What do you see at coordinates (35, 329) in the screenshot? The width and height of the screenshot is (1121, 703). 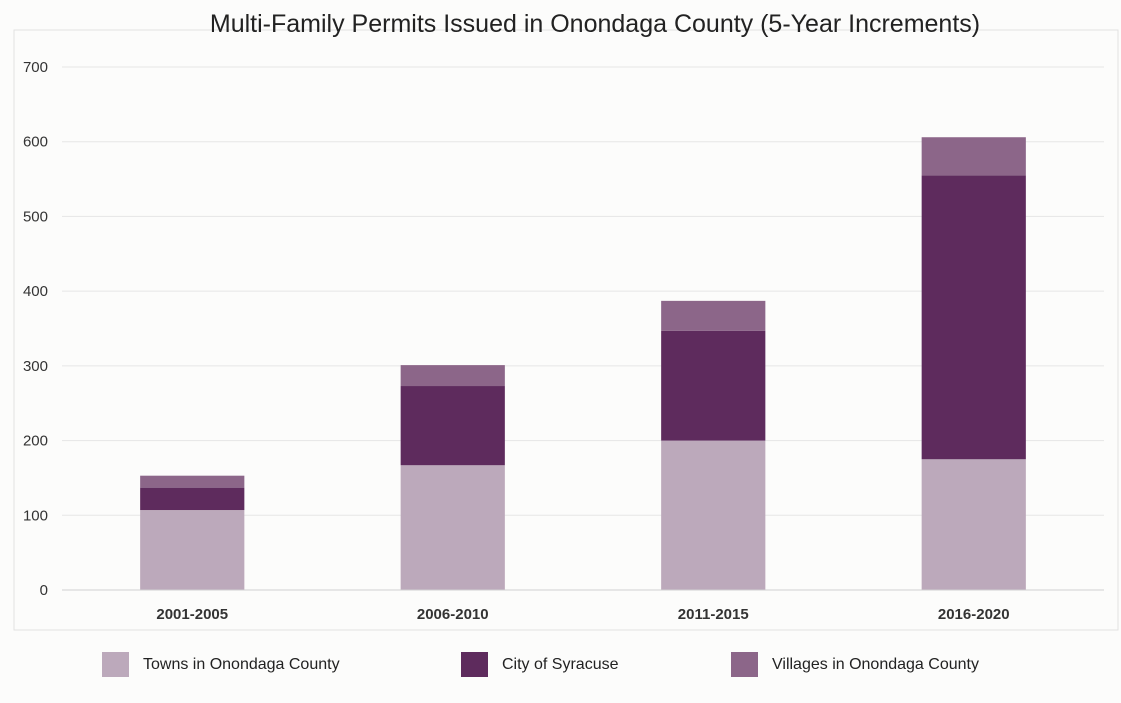 I see `y-axis-ticks: 0 100 200 300 400 500 600 700` at bounding box center [35, 329].